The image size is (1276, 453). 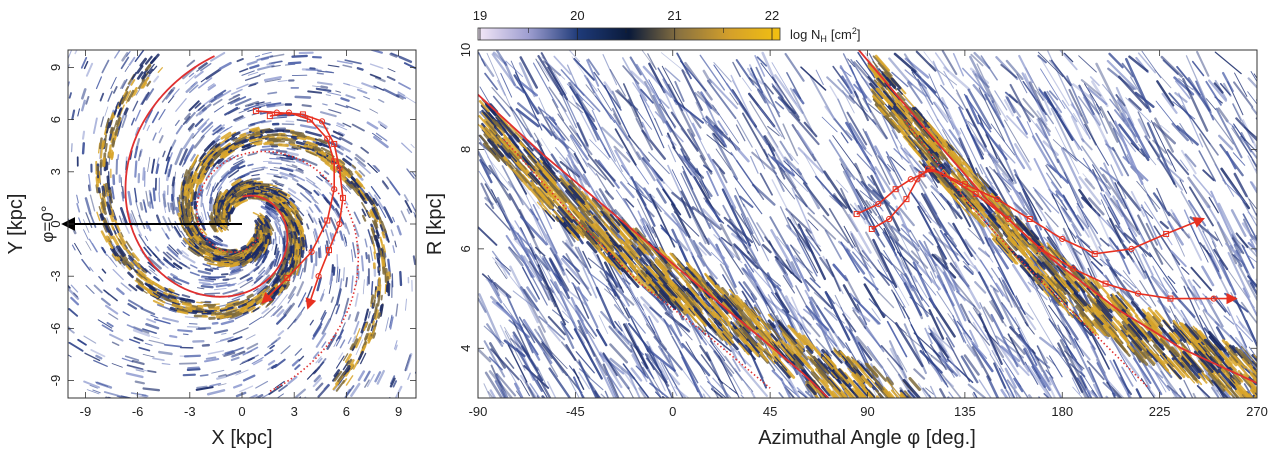 I want to click on left-y-tick-label: 0, so click(x=55, y=223).